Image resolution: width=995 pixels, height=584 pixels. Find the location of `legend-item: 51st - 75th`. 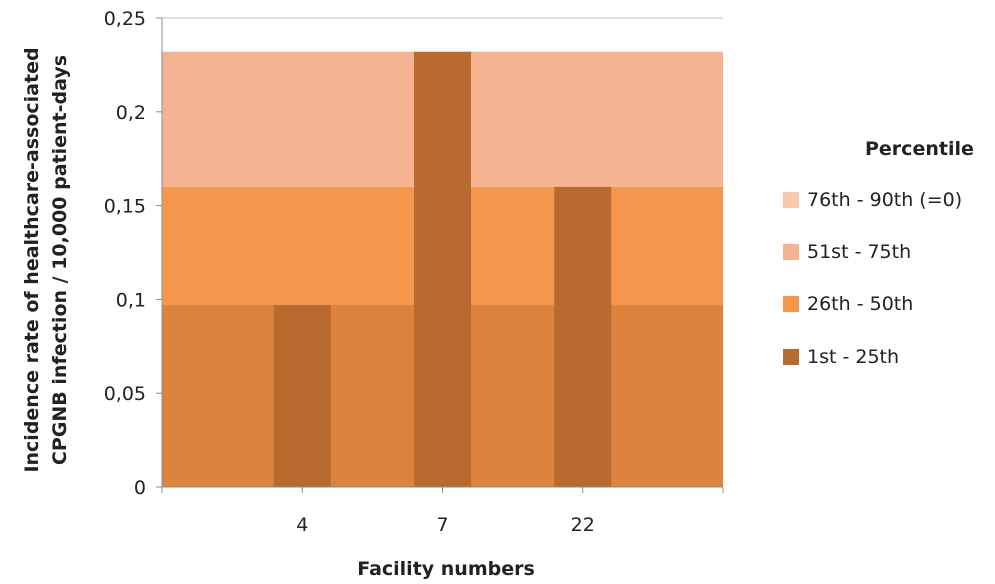

legend-item: 51st - 75th is located at coordinates (847, 252).